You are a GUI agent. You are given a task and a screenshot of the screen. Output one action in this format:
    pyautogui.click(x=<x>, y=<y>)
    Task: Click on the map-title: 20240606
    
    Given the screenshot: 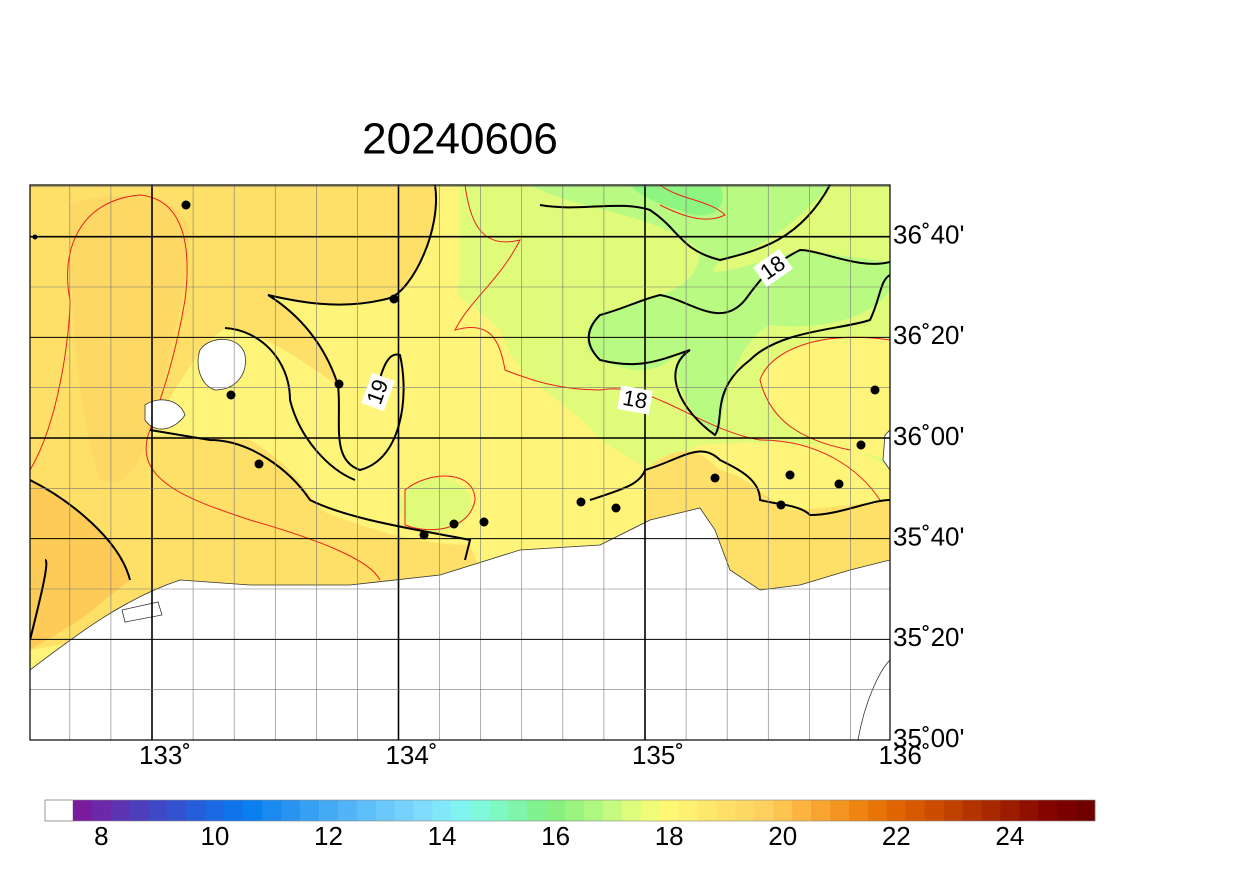 What is the action you would take?
    pyautogui.click(x=460, y=139)
    